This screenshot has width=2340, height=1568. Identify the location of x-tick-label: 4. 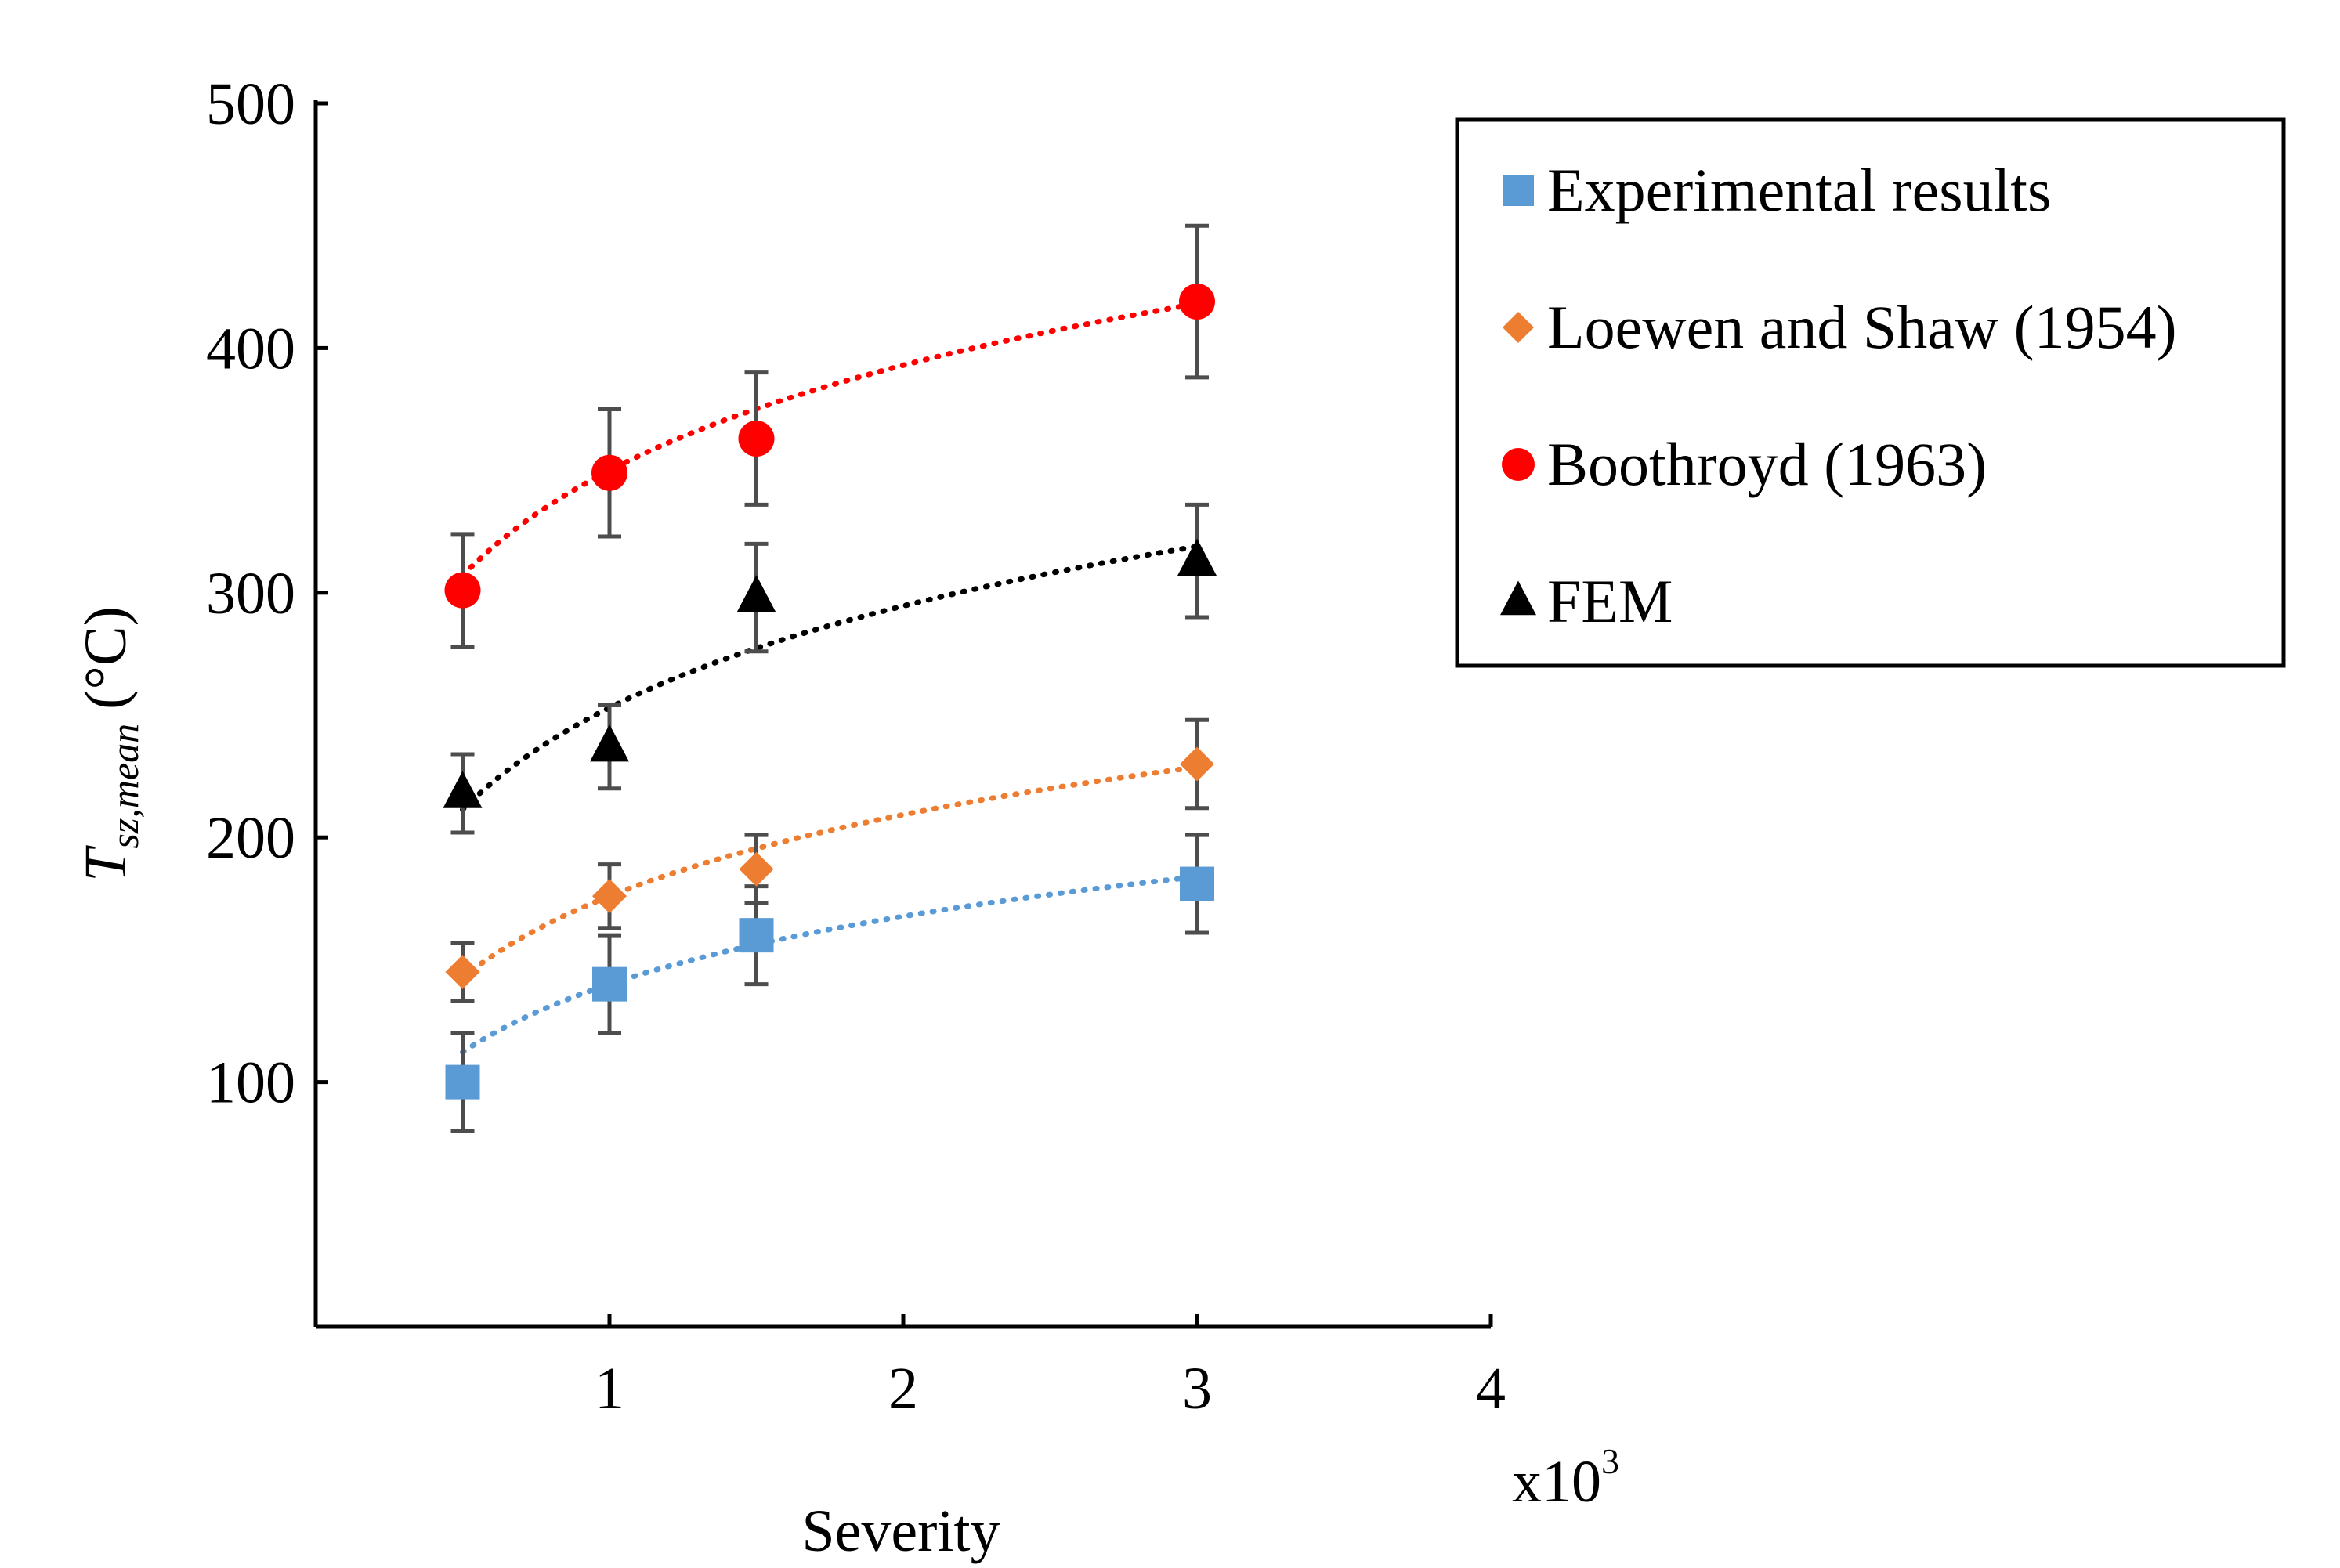
(1491, 1389).